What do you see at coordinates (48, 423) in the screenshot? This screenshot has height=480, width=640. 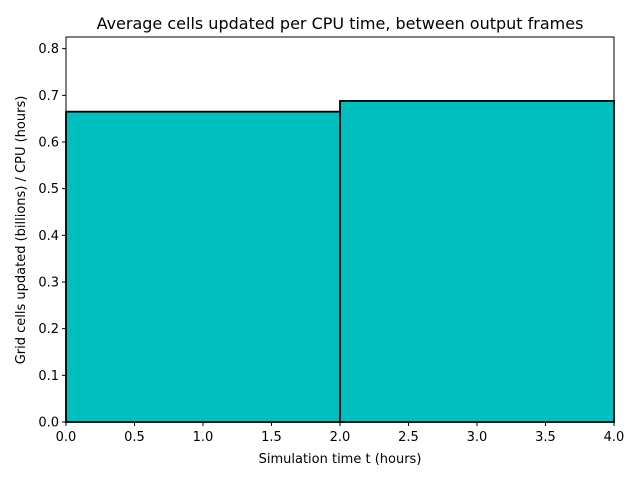 I see `y-tick-label: 0.0` at bounding box center [48, 423].